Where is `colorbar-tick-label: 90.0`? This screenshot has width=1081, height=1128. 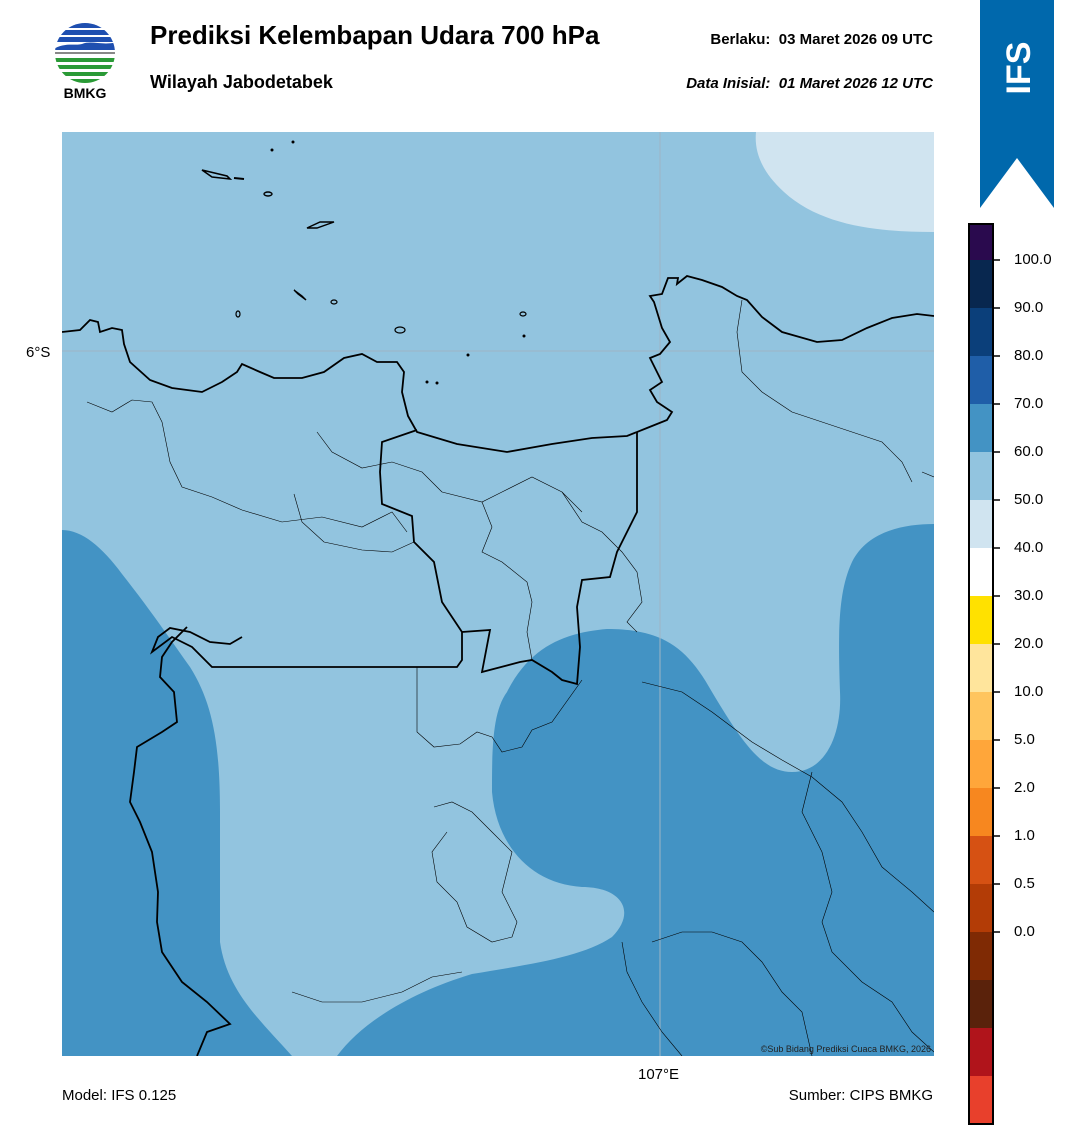 colorbar-tick-label: 90.0 is located at coordinates (1029, 307).